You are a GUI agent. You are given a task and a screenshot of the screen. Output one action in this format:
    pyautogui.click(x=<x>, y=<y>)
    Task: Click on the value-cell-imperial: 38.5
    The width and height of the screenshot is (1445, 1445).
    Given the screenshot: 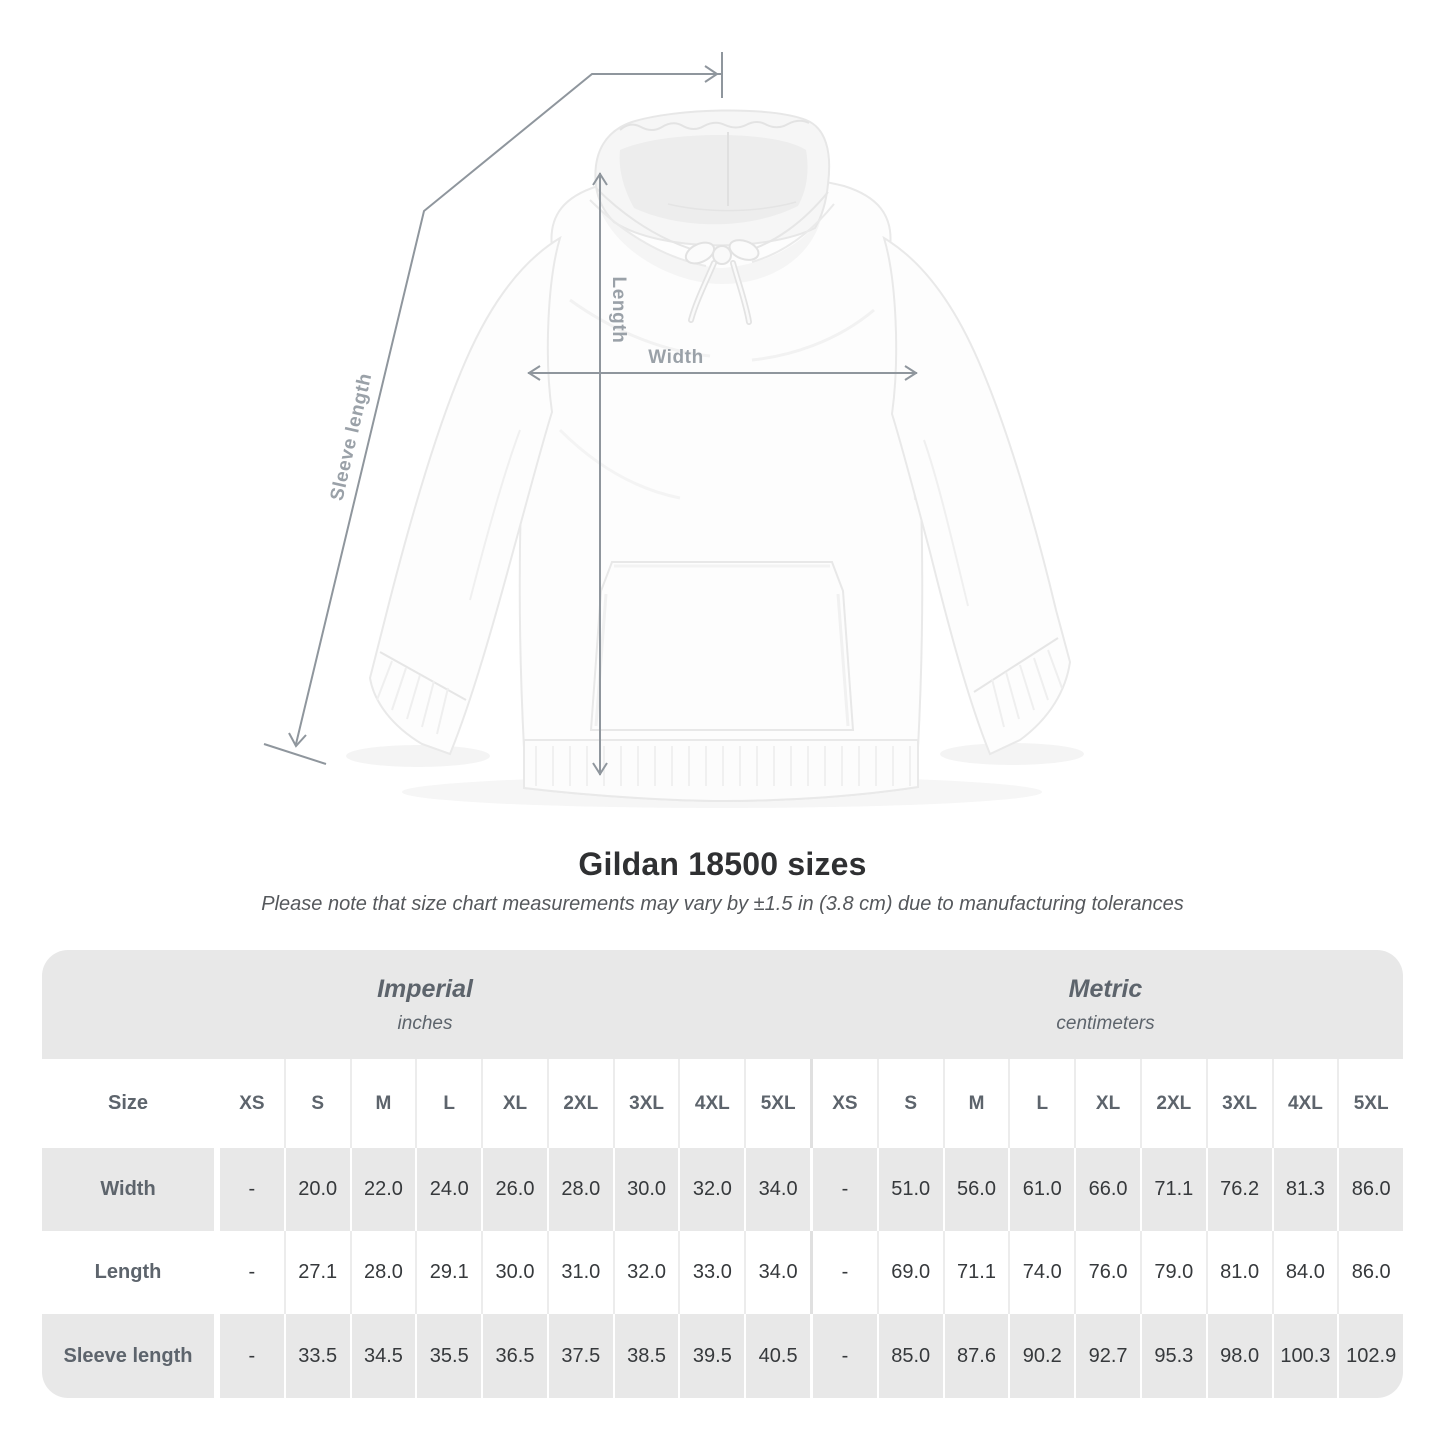 What is the action you would take?
    pyautogui.click(x=645, y=1356)
    